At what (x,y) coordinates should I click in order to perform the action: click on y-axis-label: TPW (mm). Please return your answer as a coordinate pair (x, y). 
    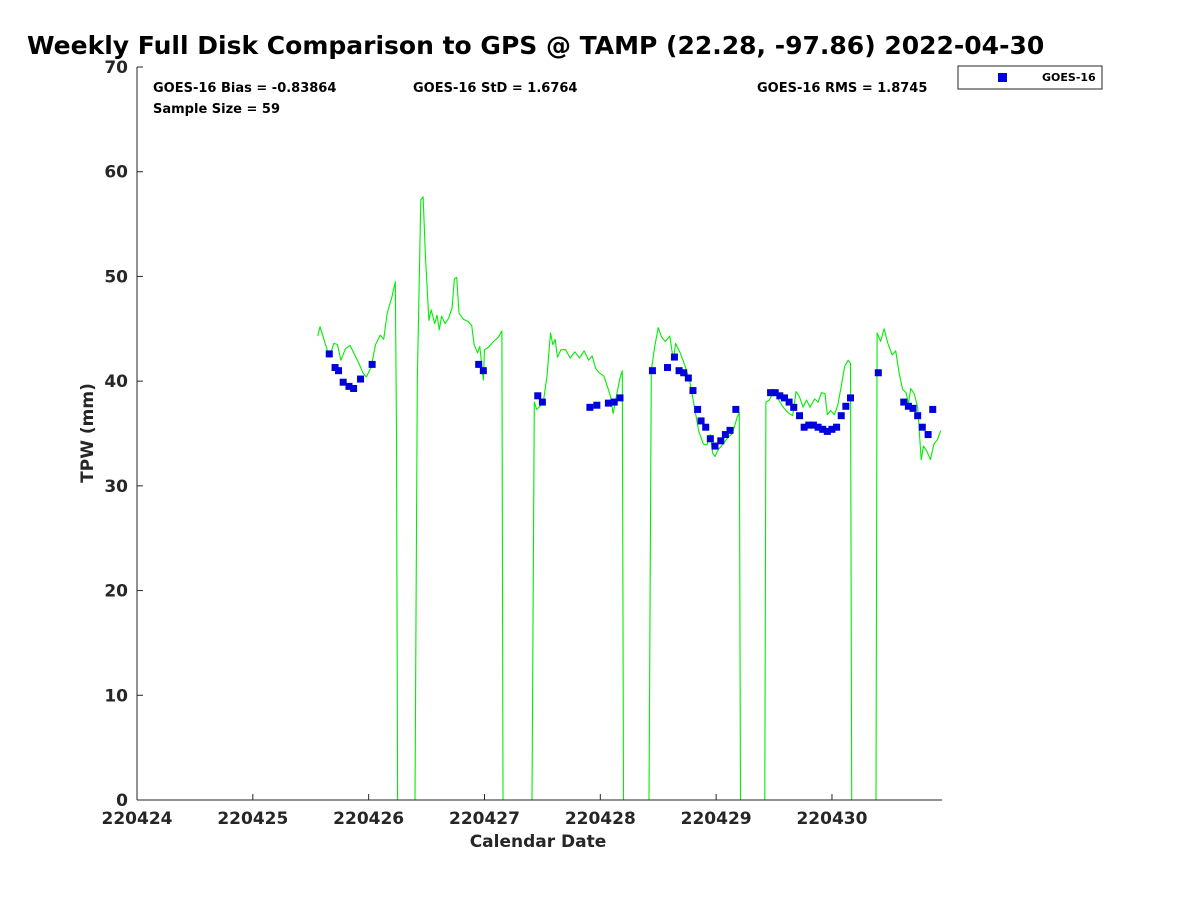
    Looking at the image, I should click on (88, 433).